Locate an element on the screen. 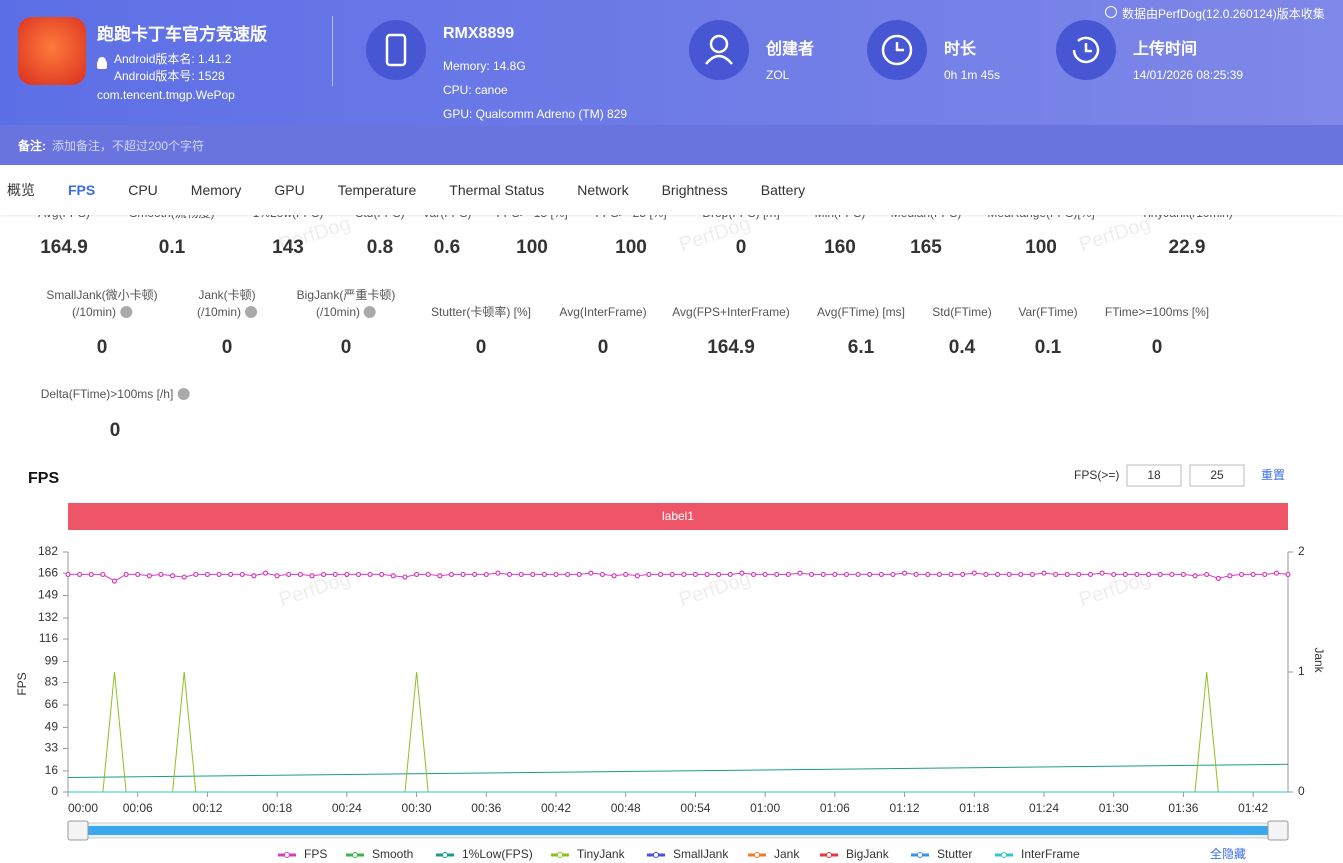  series-line is located at coordinates (678, 770).